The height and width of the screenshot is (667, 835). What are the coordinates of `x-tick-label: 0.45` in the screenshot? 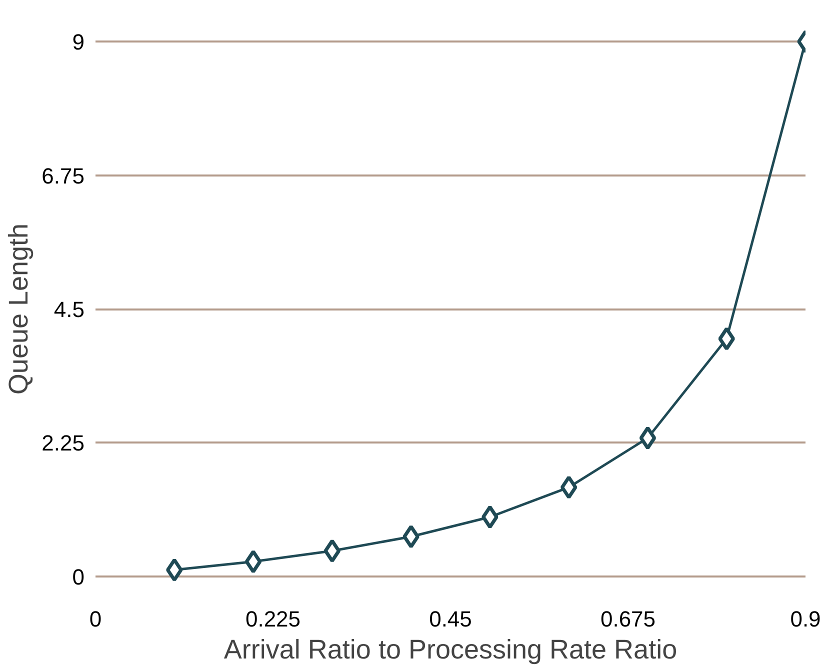 It's located at (450, 619).